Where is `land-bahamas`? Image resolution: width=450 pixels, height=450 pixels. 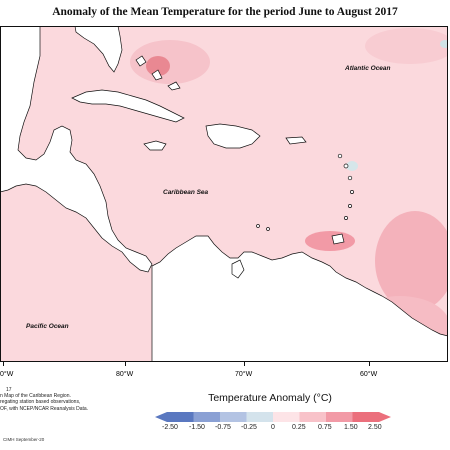 land-bahamas is located at coordinates (141, 61).